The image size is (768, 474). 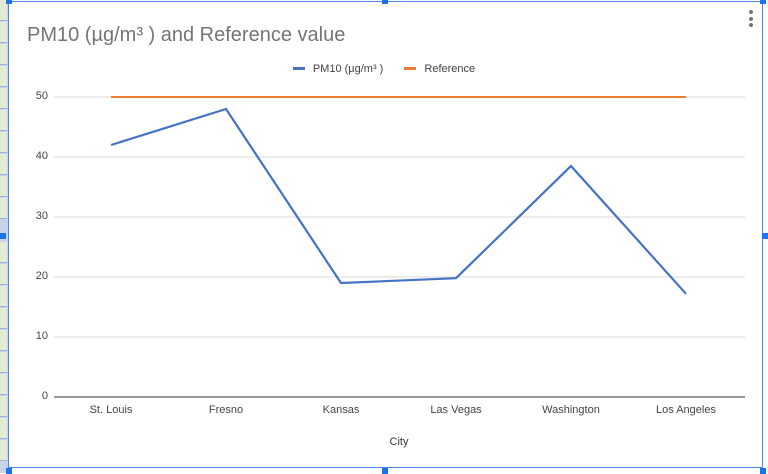 What do you see at coordinates (41, 276) in the screenshot?
I see `y-tick: 20` at bounding box center [41, 276].